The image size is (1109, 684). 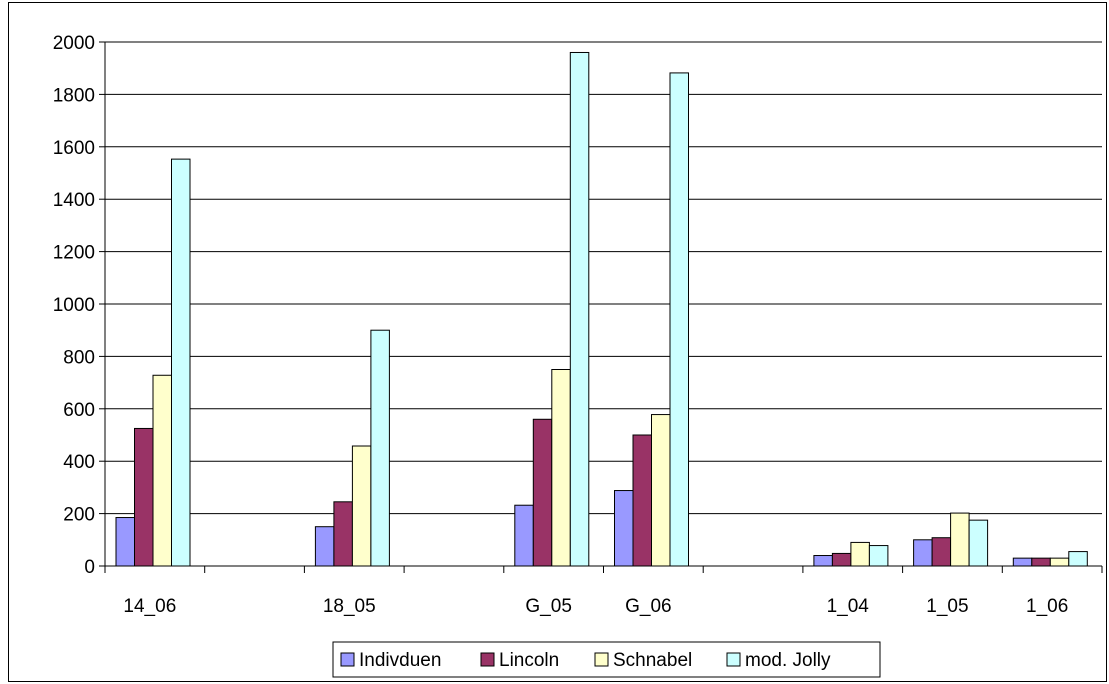 I want to click on x-tick-label: G_05, so click(x=548, y=606).